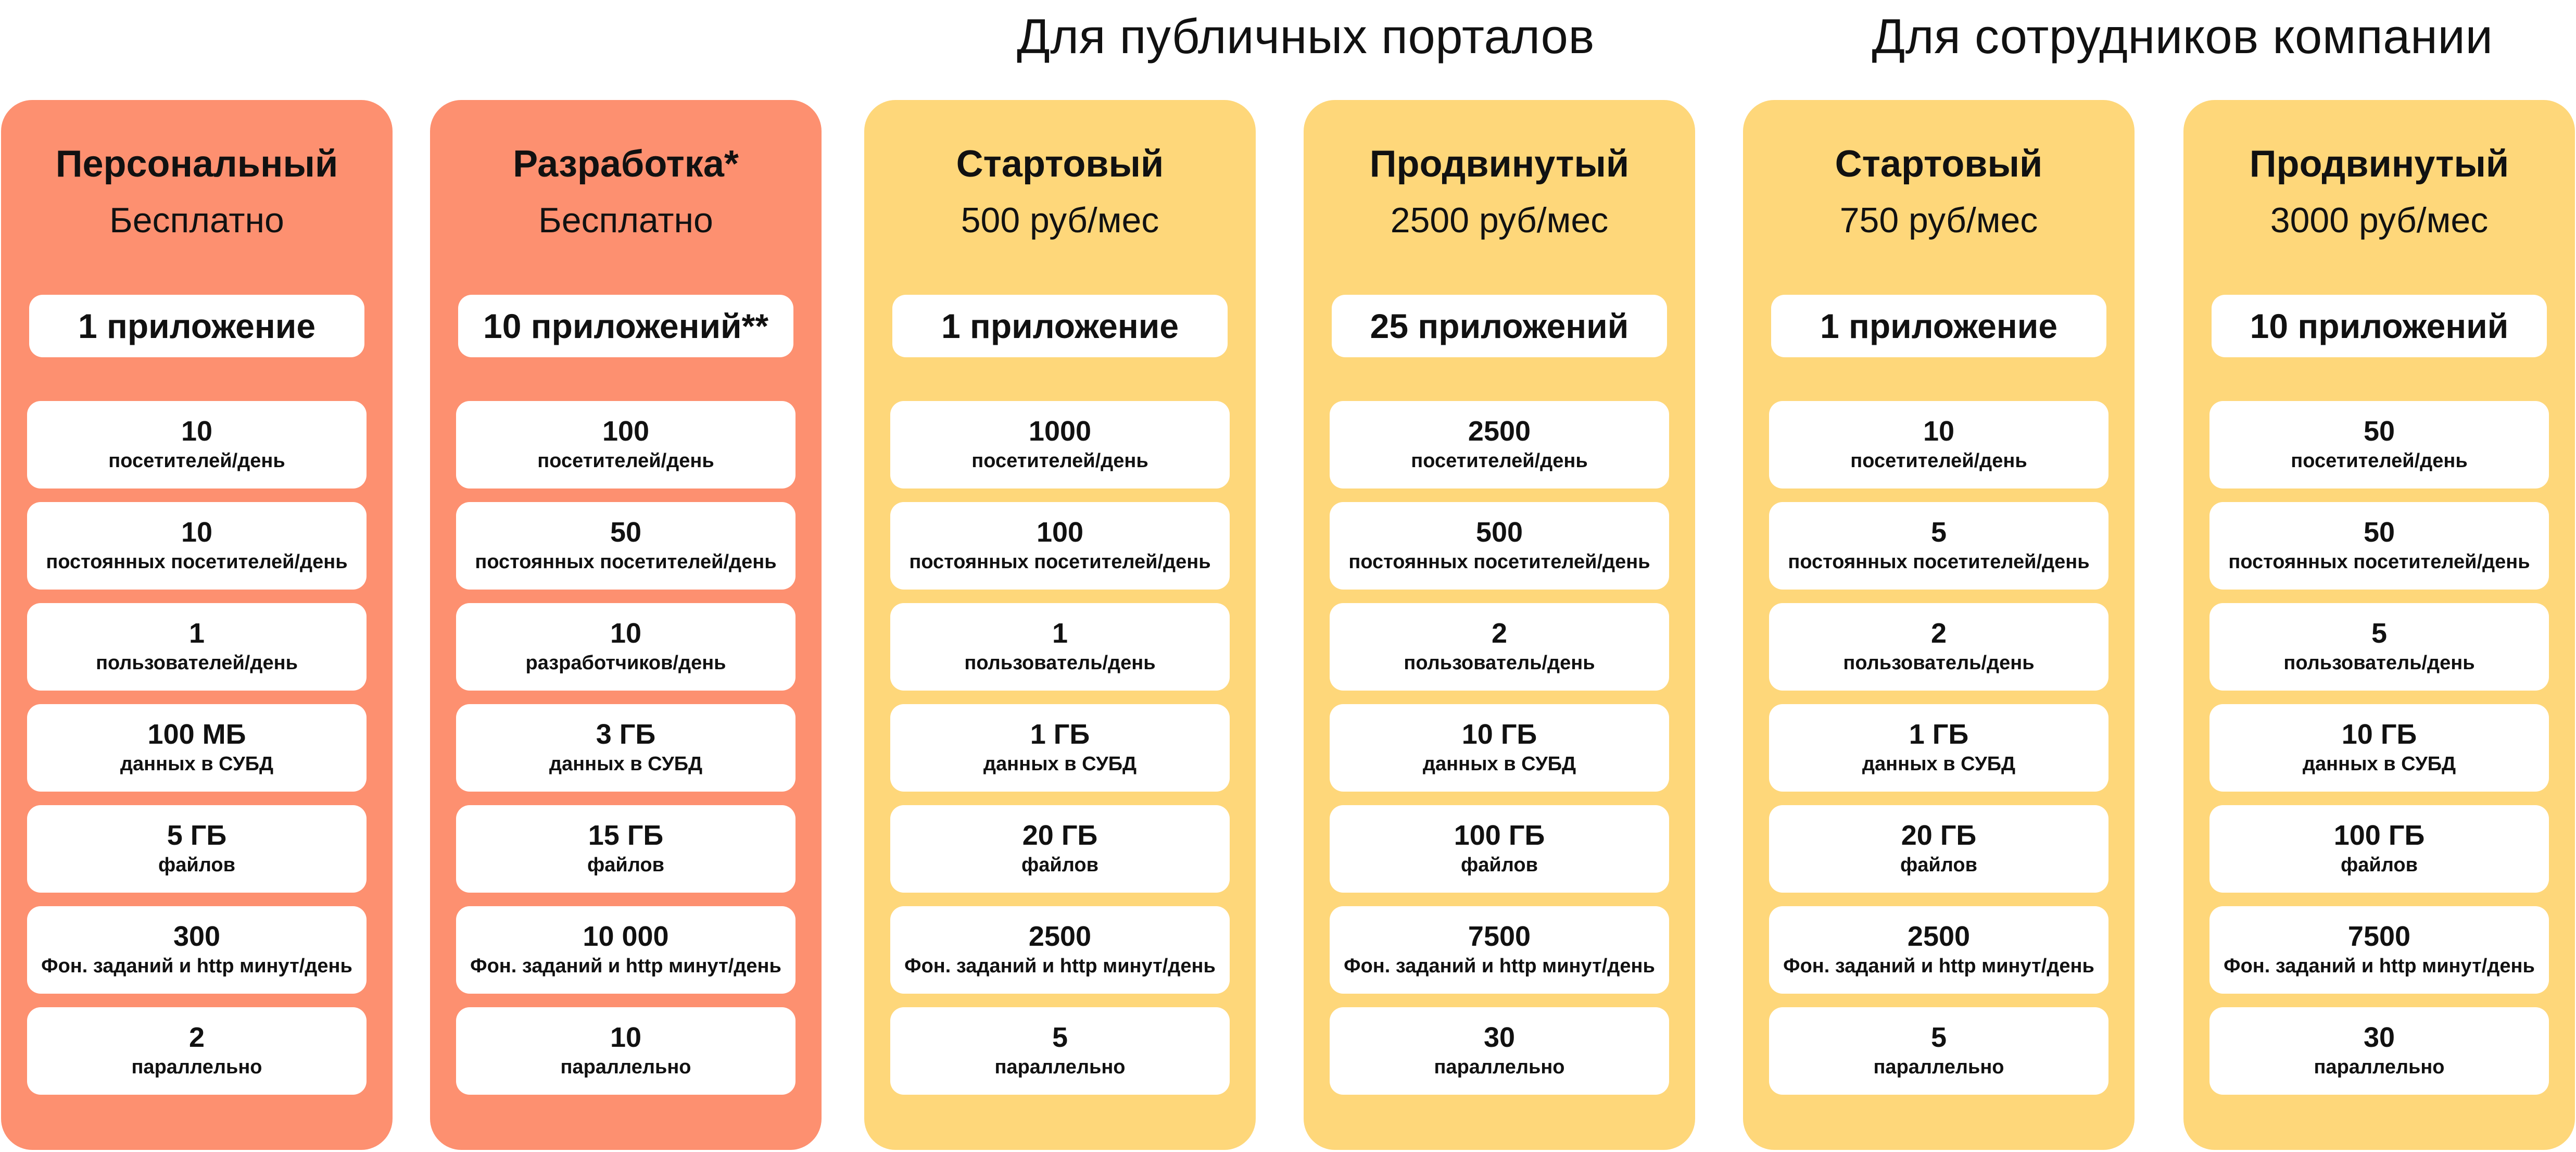 This screenshot has height=1152, width=2576. I want to click on feature-users: 1 пользователь/день, so click(1060, 647).